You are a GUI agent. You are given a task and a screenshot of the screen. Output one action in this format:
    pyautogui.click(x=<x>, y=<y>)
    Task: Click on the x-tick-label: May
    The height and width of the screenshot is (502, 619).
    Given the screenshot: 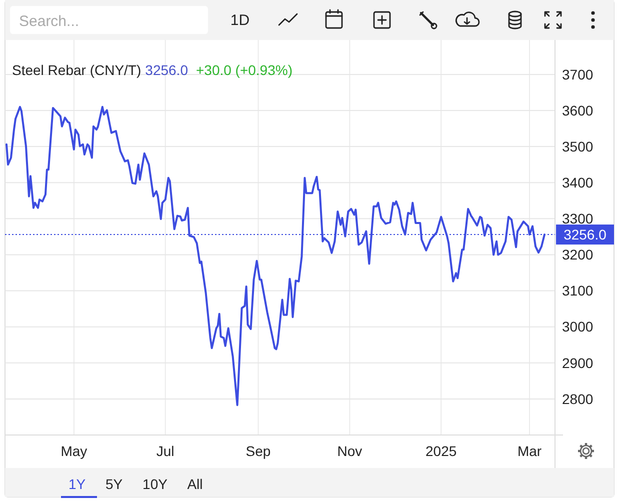 What is the action you would take?
    pyautogui.click(x=74, y=451)
    